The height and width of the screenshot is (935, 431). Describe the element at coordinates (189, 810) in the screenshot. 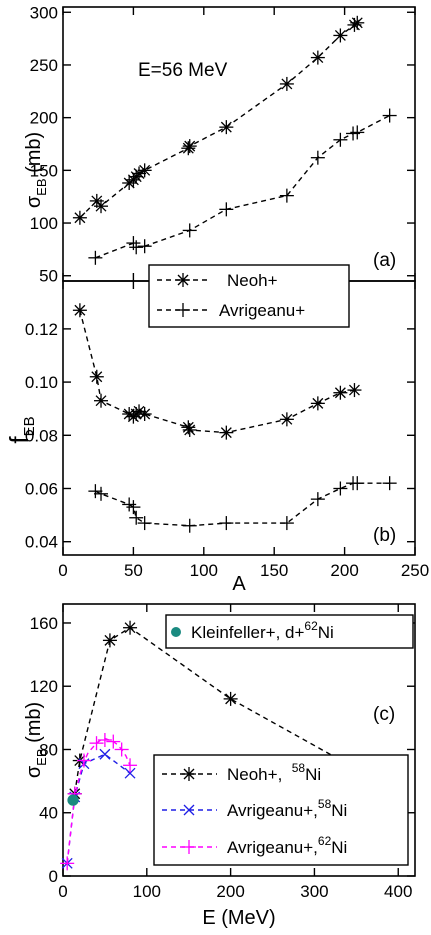

I see `legend-avrigeanu-58ni-marker` at that location.